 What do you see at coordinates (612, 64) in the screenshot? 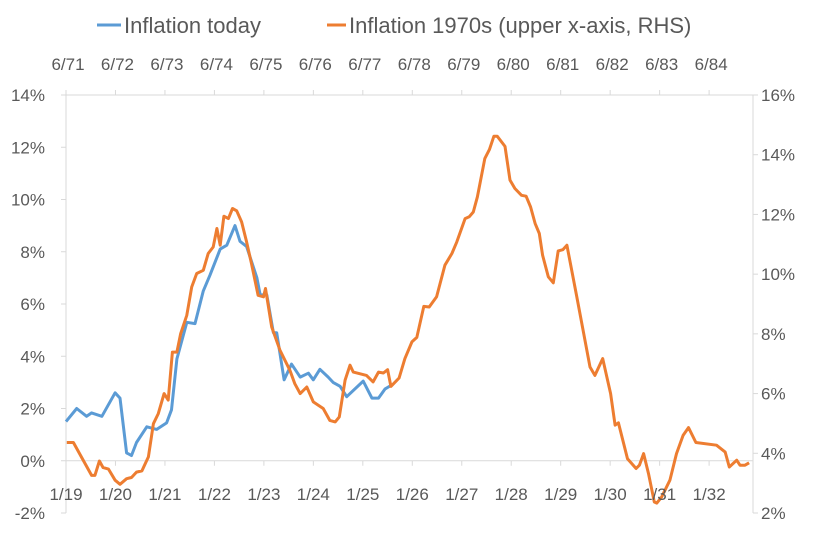
I see `top-tick-label: 6/82` at bounding box center [612, 64].